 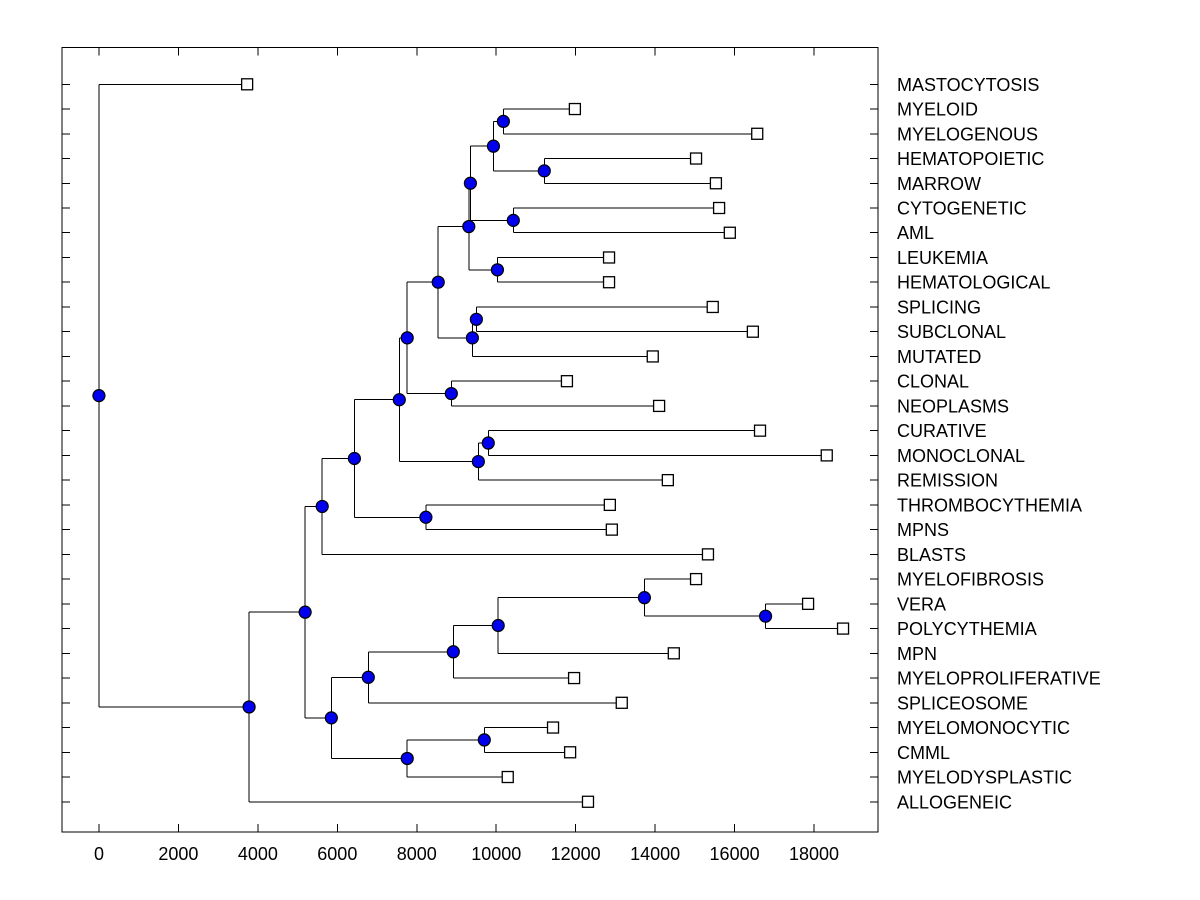 I want to click on leaf-marker-SPLICEOSOME, so click(x=621, y=702).